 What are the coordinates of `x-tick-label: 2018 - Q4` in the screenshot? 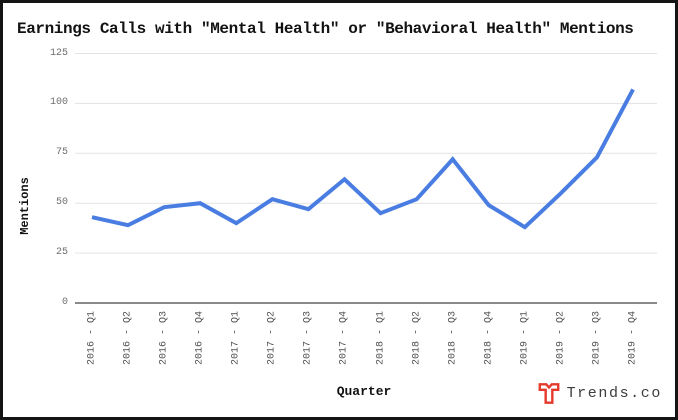 It's located at (489, 338).